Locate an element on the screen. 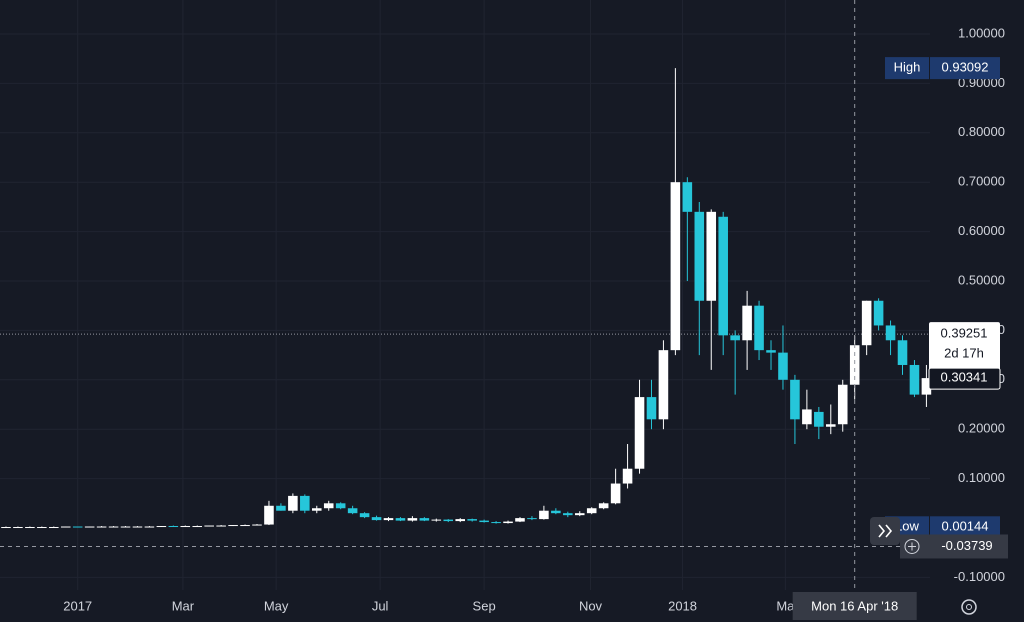 The width and height of the screenshot is (1024, 622). countdown-label: 2d 17h is located at coordinates (964, 353).